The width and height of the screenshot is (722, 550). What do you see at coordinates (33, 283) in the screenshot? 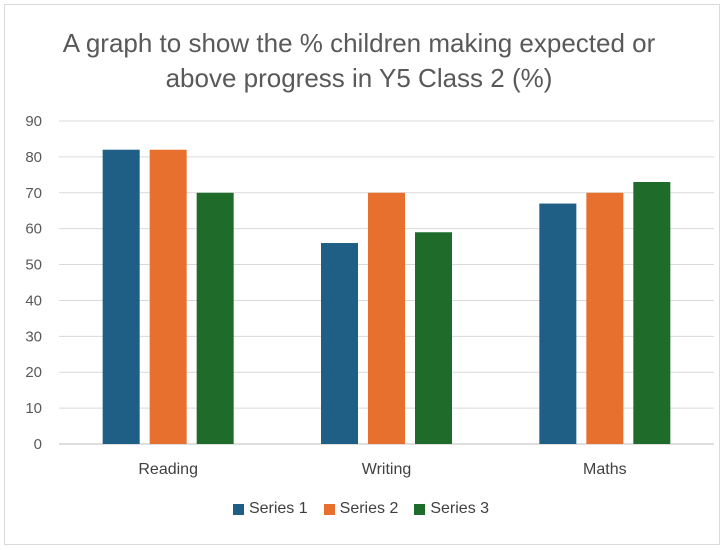
I see `y-axis-ticks: 0 10 20 30 40 50 60 70 80 90` at bounding box center [33, 283].